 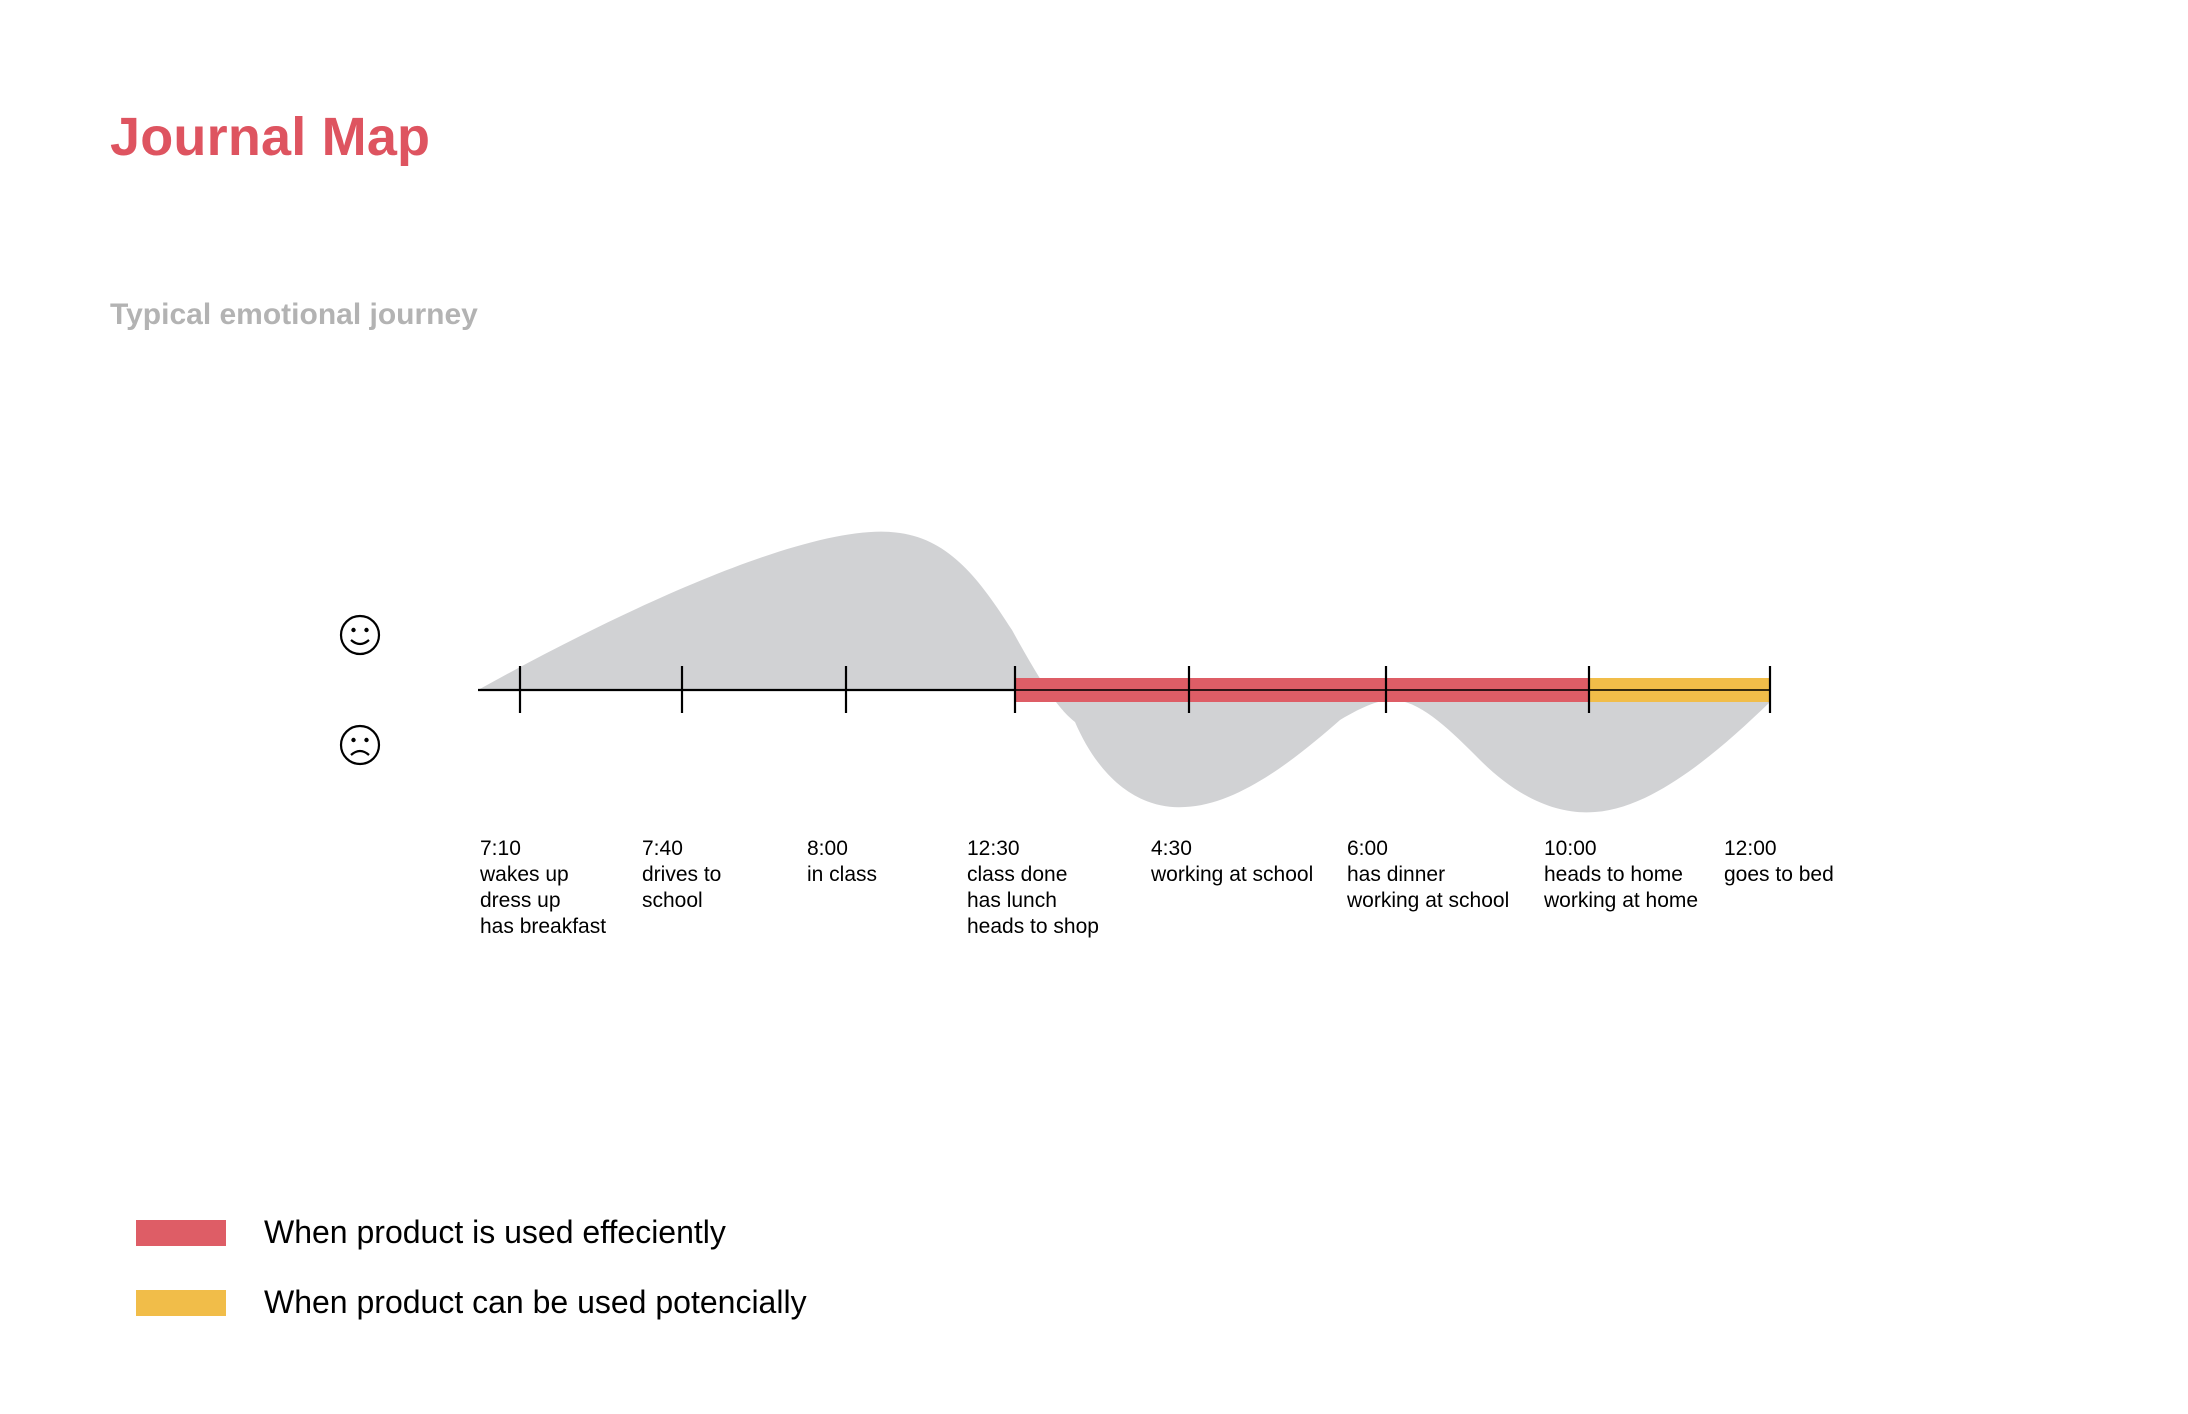 What do you see at coordinates (1779, 874) in the screenshot?
I see `stage-activity: goes to bed` at bounding box center [1779, 874].